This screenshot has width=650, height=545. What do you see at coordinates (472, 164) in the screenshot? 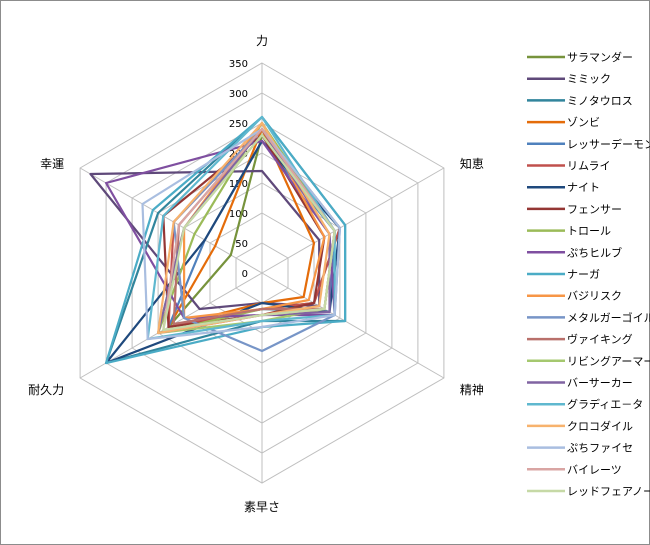
I see `axis-label: 知恵` at bounding box center [472, 164].